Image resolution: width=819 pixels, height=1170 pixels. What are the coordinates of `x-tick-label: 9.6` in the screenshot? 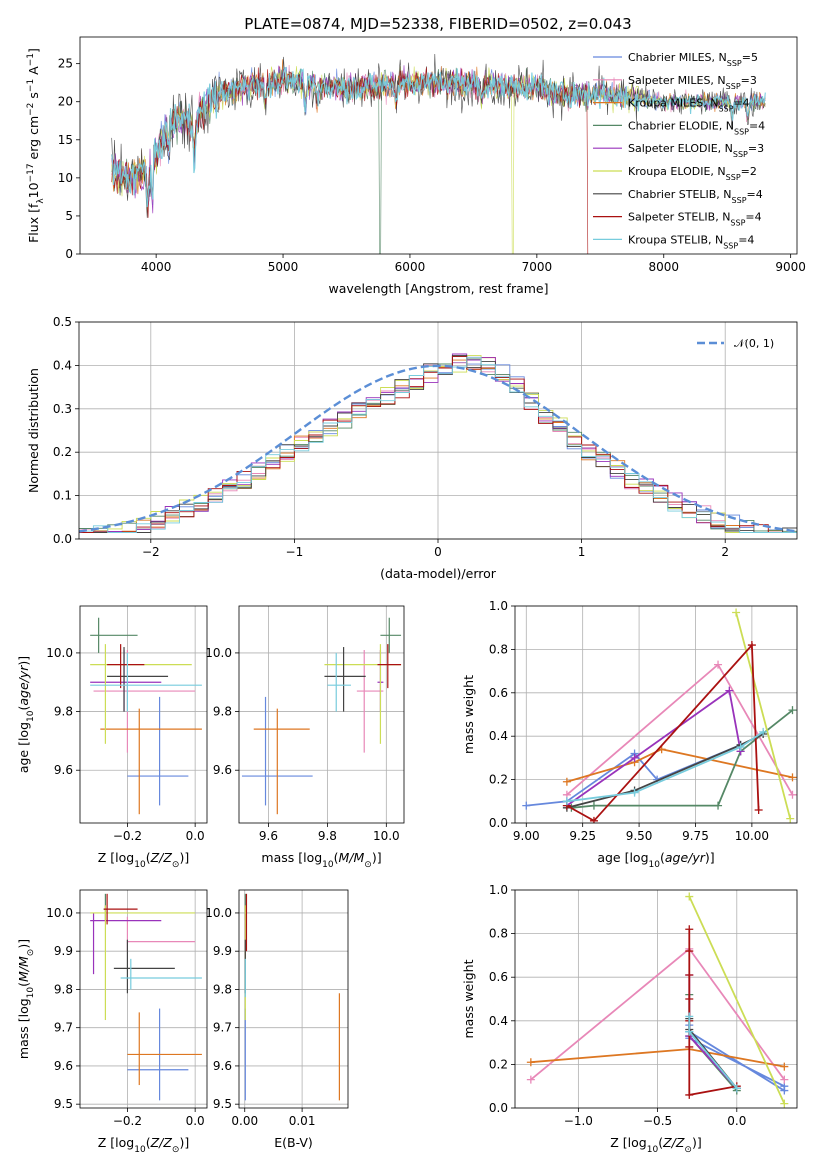 It's located at (268, 836).